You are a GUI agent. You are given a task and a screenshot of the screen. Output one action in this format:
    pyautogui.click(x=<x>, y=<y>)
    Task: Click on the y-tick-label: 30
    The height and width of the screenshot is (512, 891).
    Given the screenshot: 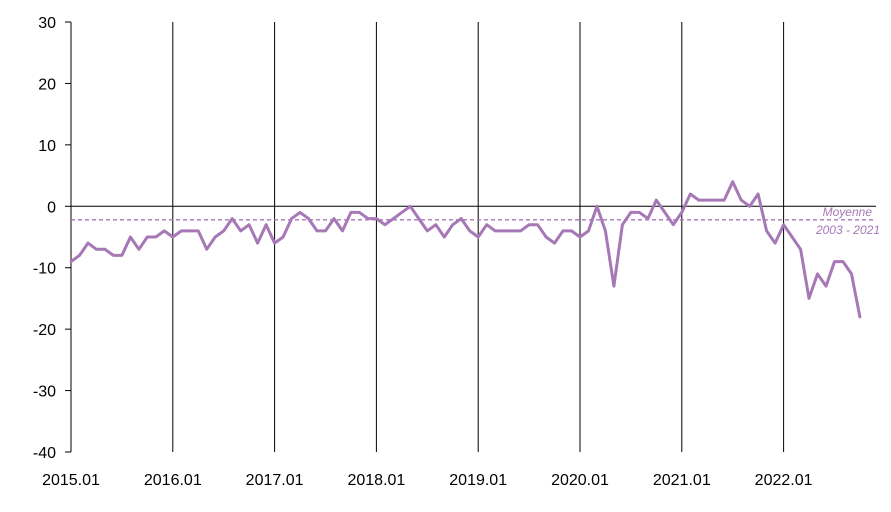 What is the action you would take?
    pyautogui.click(x=47, y=23)
    